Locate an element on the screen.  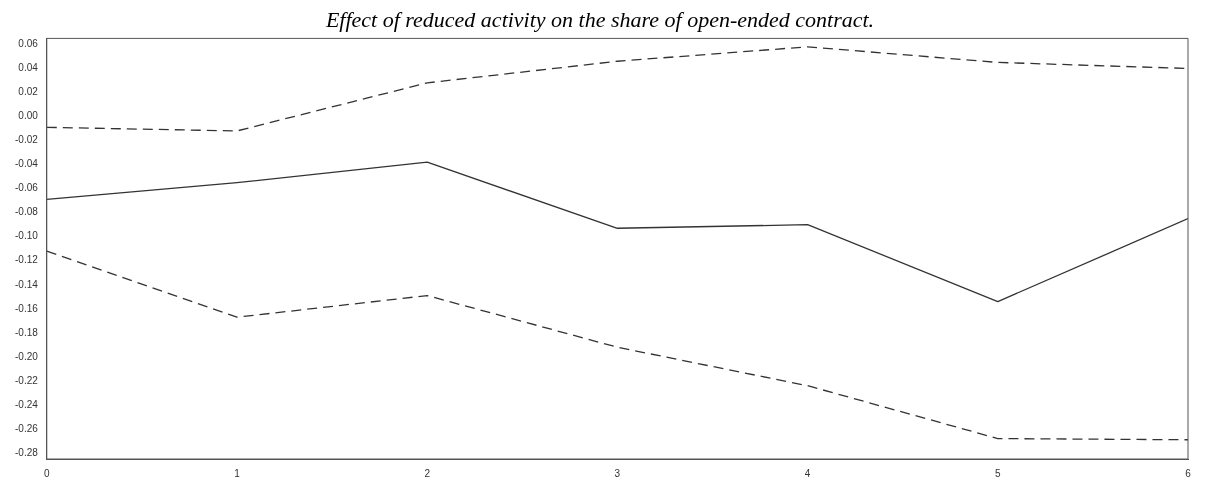
x-tick-label: 2 is located at coordinates (427, 473).